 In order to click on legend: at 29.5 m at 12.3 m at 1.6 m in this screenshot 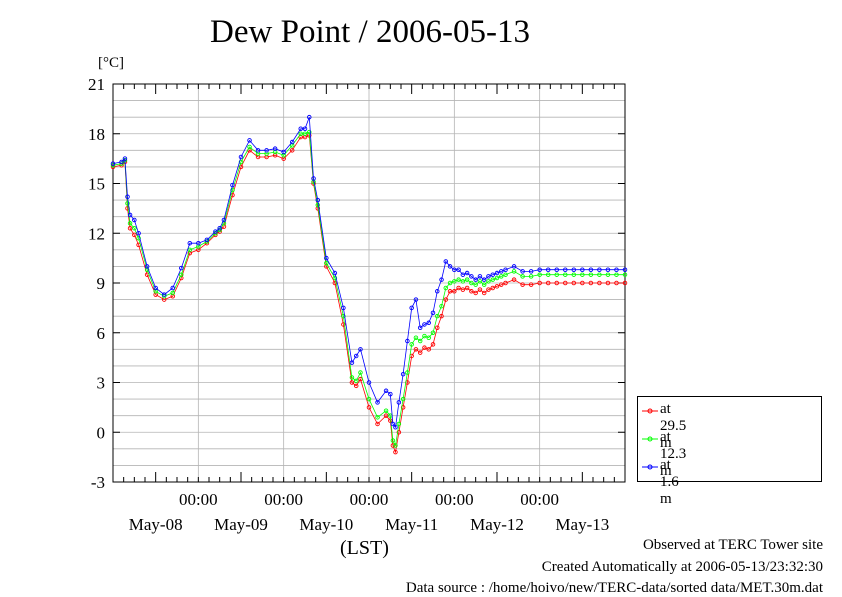, I will do `click(729, 451)`.